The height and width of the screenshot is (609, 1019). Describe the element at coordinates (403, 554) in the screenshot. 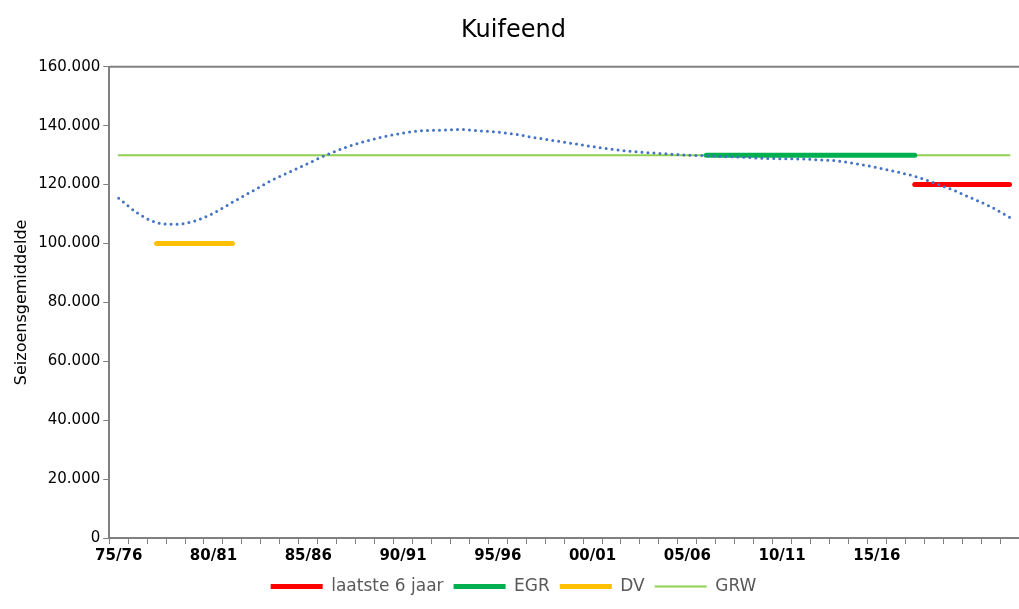

I see `x-tick-label: 90/91` at that location.